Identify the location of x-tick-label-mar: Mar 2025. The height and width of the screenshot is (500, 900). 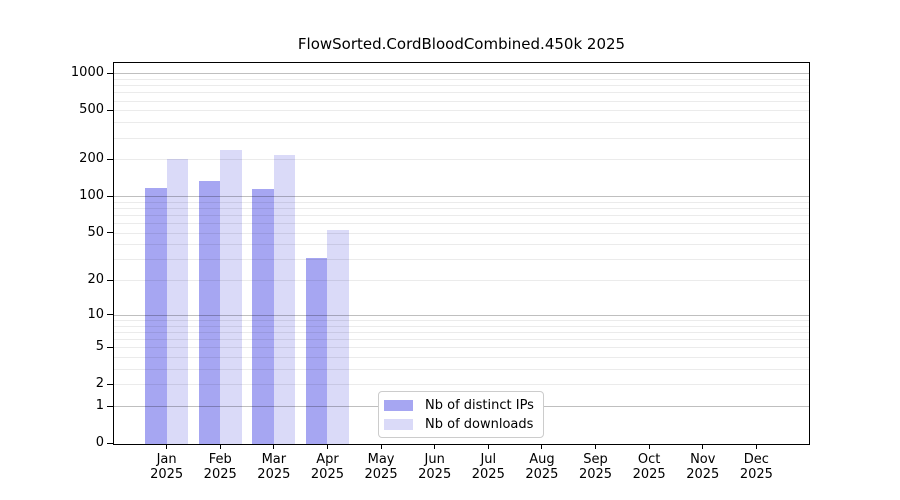
(274, 467).